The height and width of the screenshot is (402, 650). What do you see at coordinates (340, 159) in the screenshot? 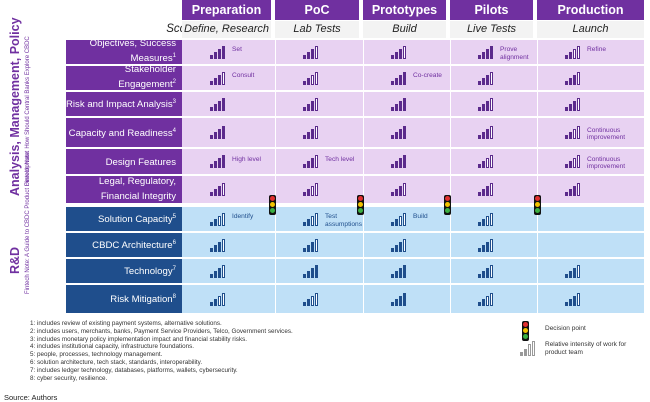
I see `cell-note: Tech level` at bounding box center [340, 159].